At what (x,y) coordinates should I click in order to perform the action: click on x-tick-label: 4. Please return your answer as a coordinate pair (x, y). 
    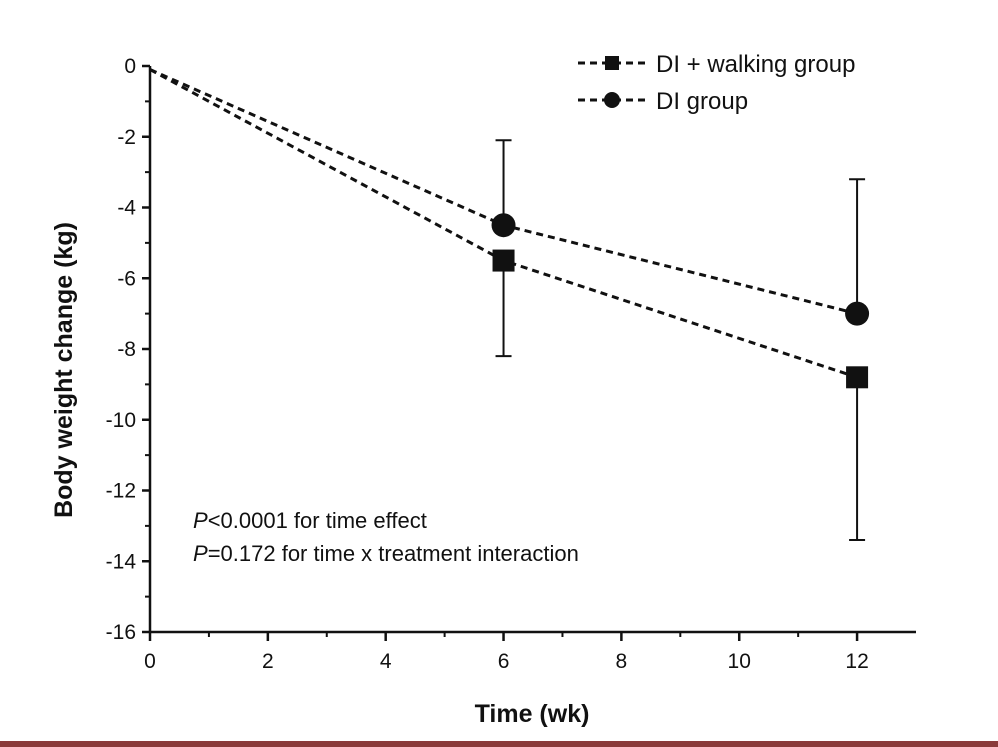
    Looking at the image, I should click on (386, 661).